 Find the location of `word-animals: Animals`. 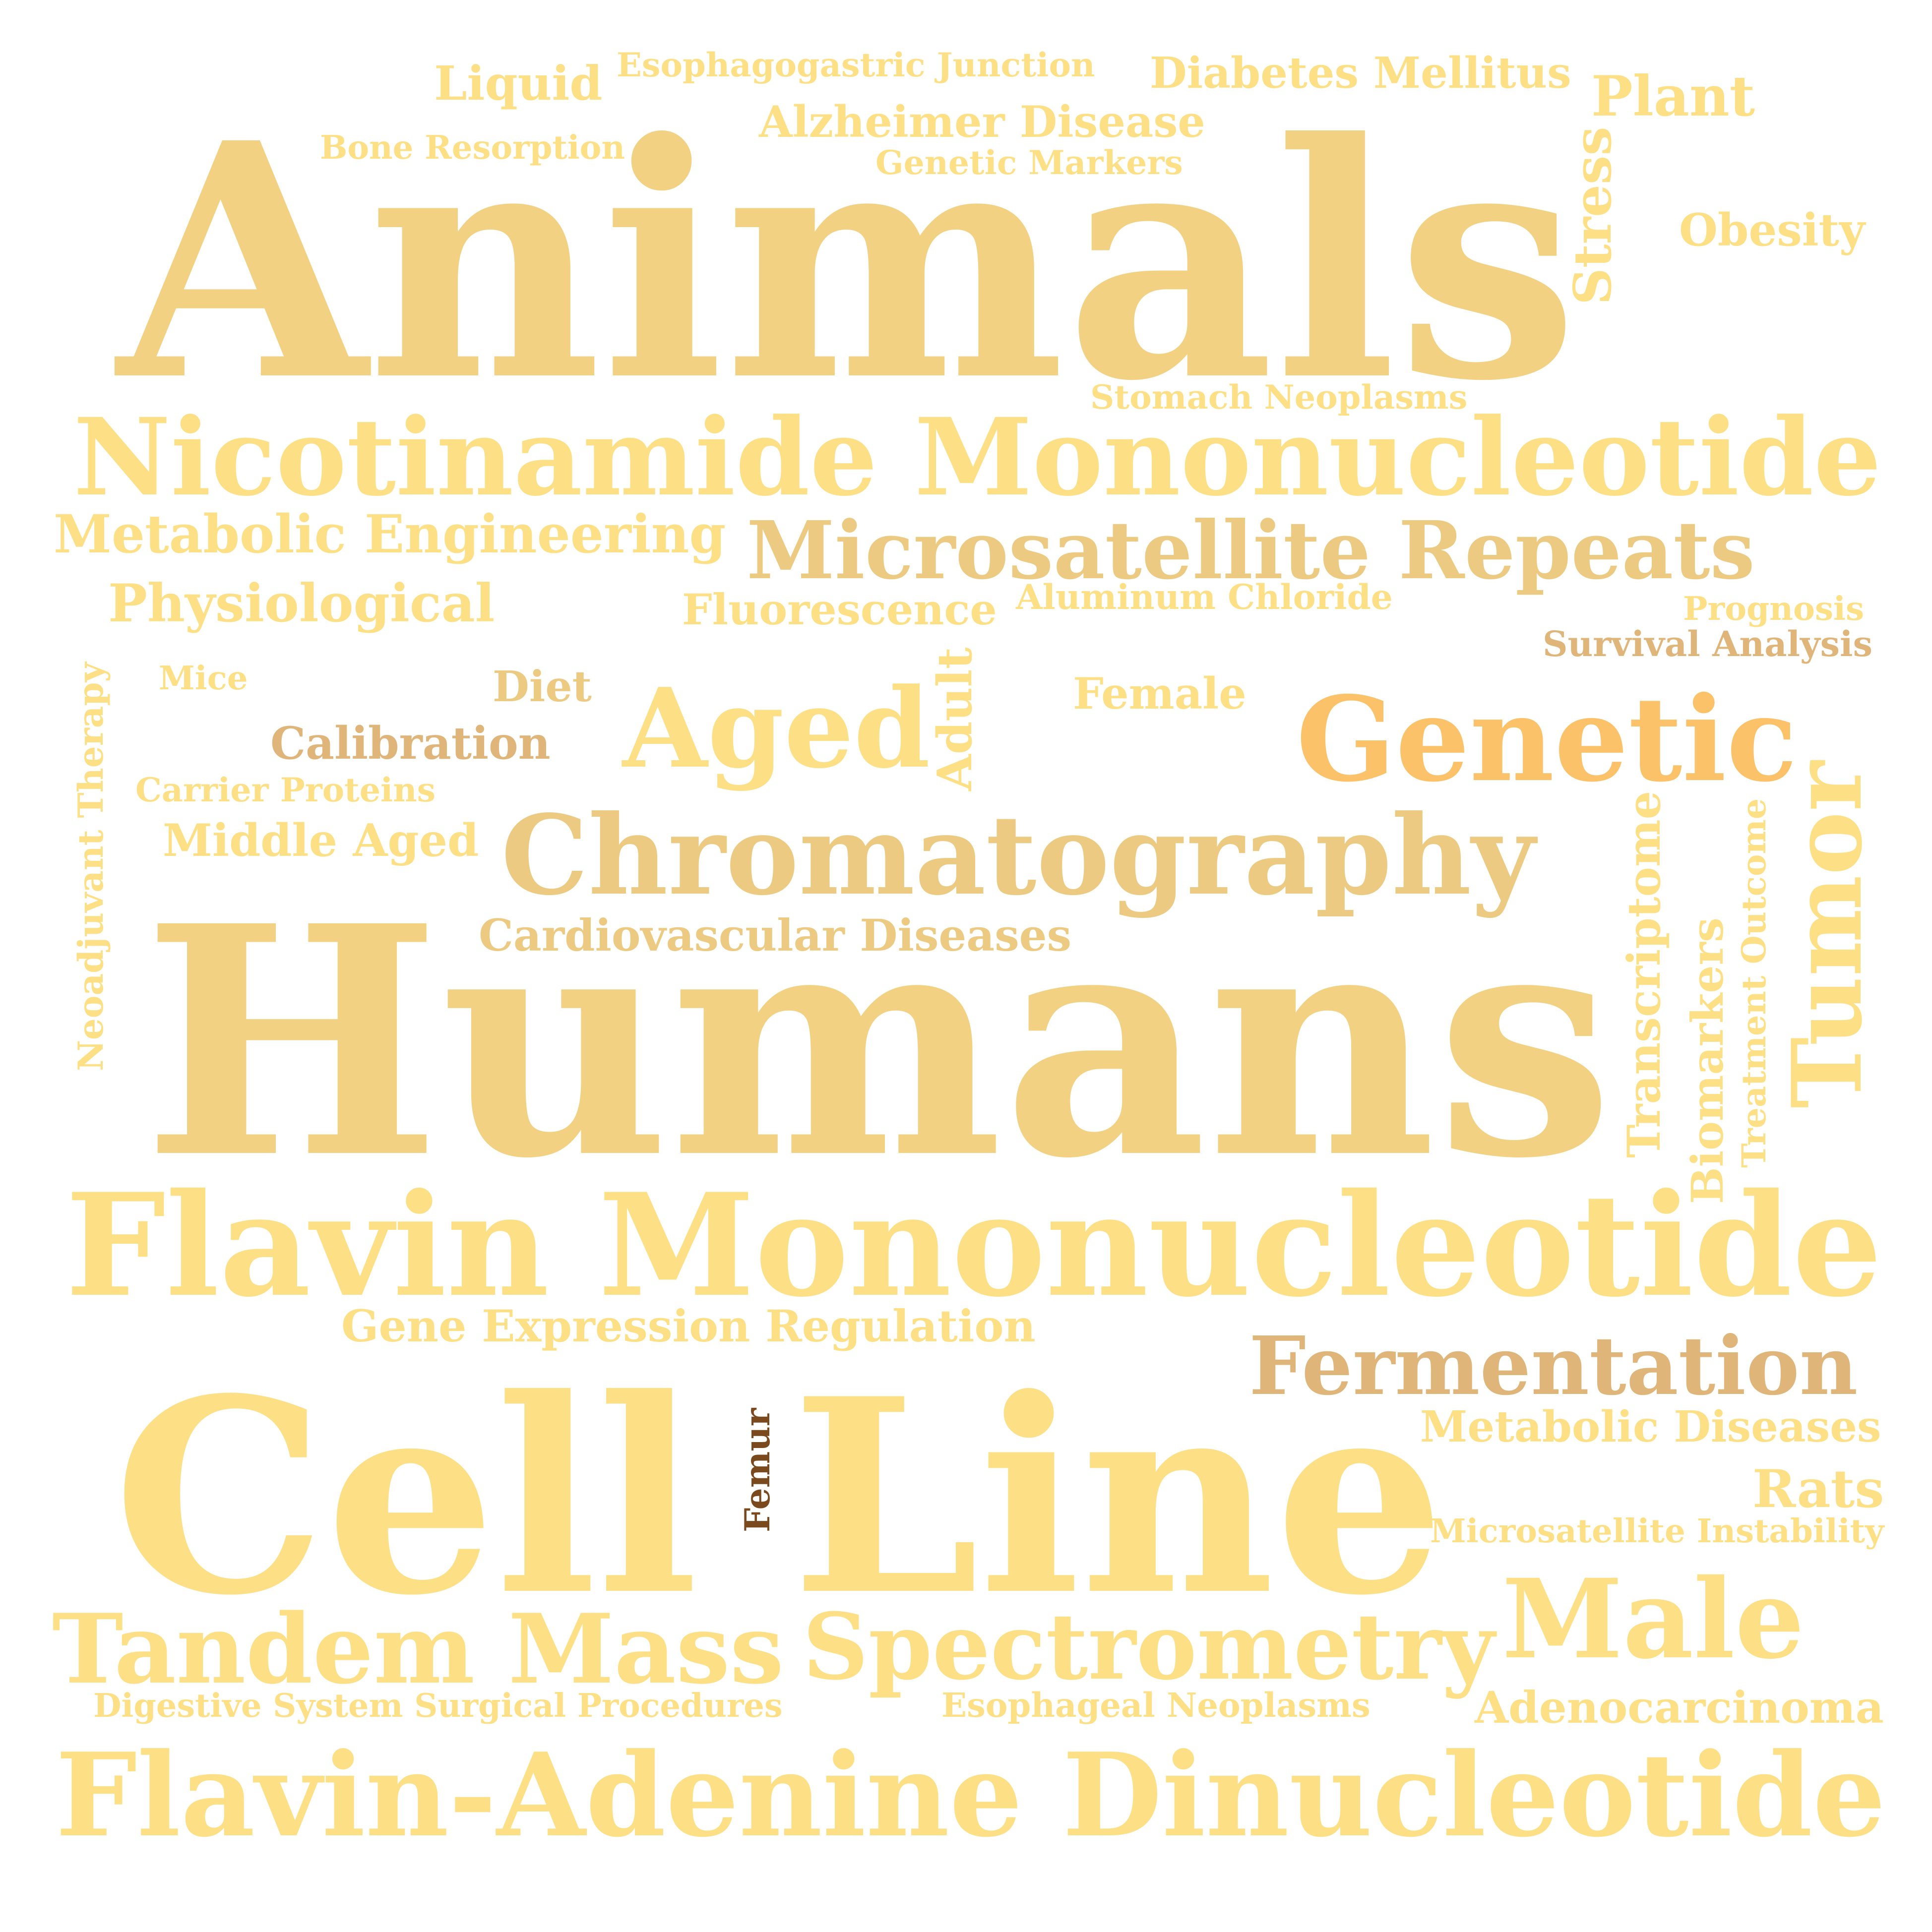

word-animals: Animals is located at coordinates (848, 262).